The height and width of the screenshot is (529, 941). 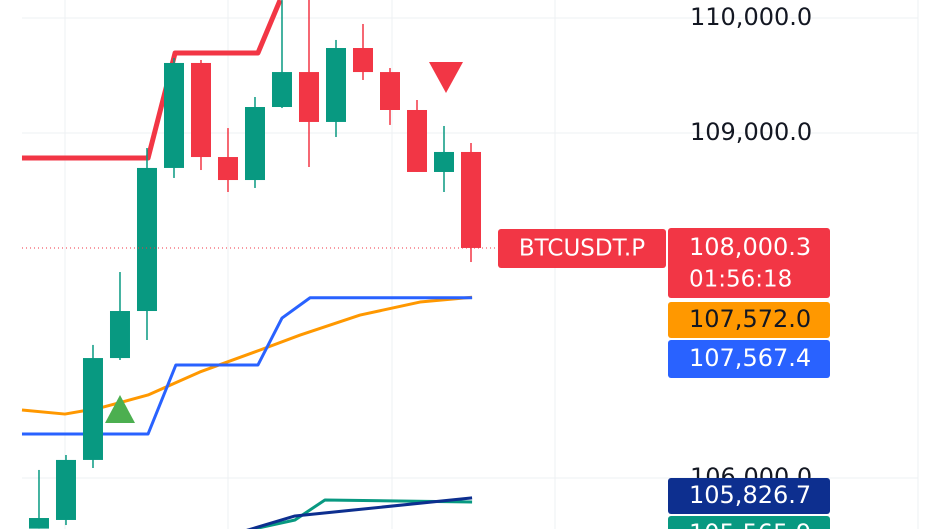 What do you see at coordinates (750, 247) in the screenshot?
I see `price-label: 108,000.3` at bounding box center [750, 247].